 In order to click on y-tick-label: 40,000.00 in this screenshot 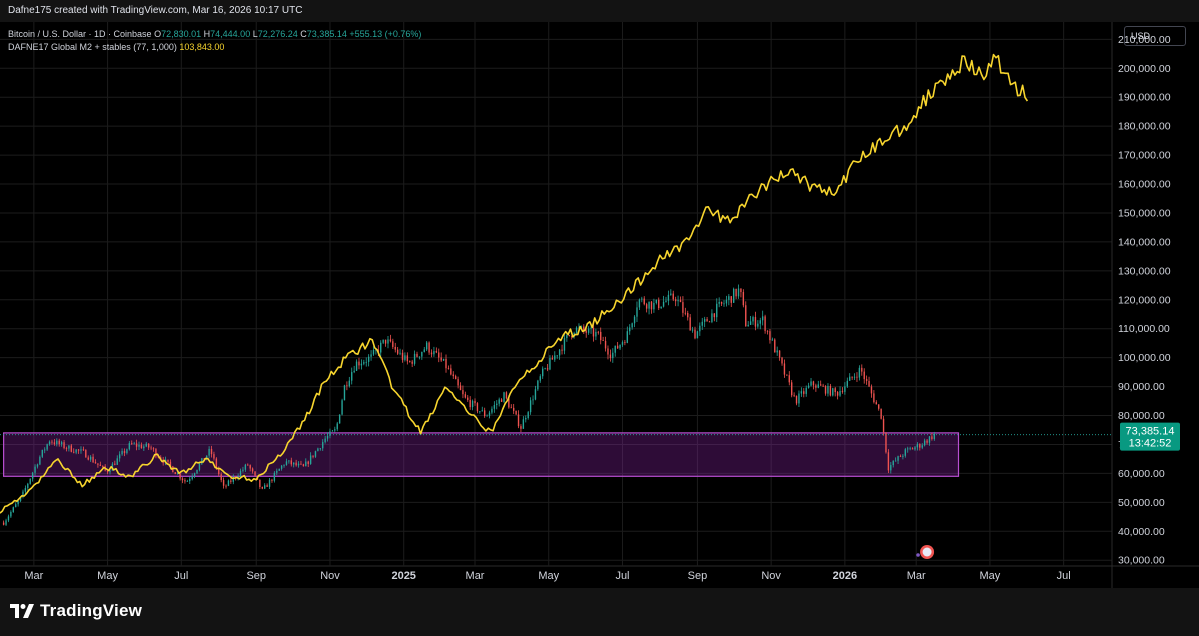, I will do `click(1141, 532)`.